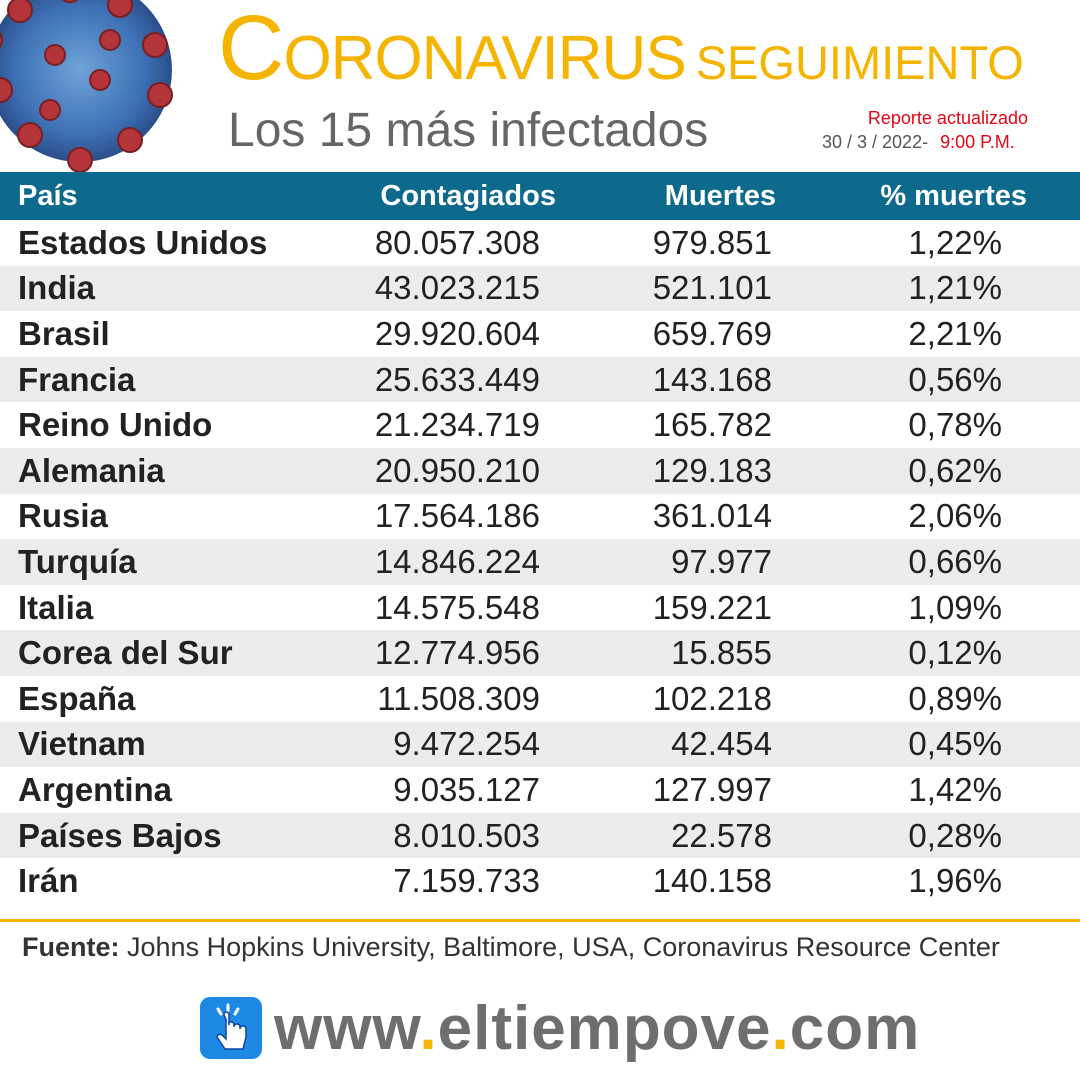 This screenshot has height=1080, width=1080. Describe the element at coordinates (125, 653) in the screenshot. I see `country-cell: Corea del Sur` at that location.